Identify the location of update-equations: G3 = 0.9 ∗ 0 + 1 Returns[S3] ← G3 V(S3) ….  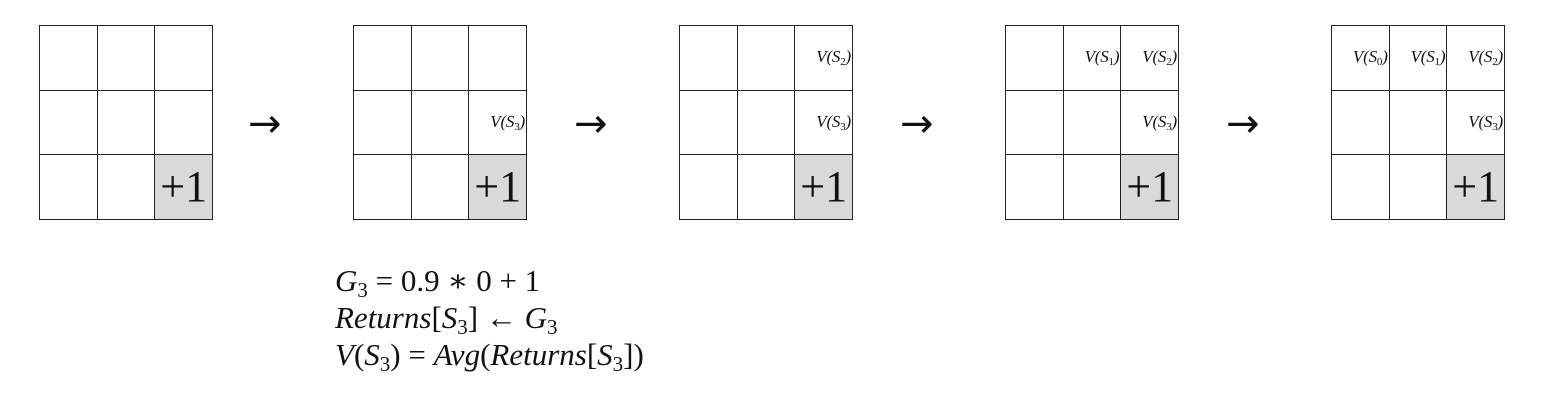
(489, 319).